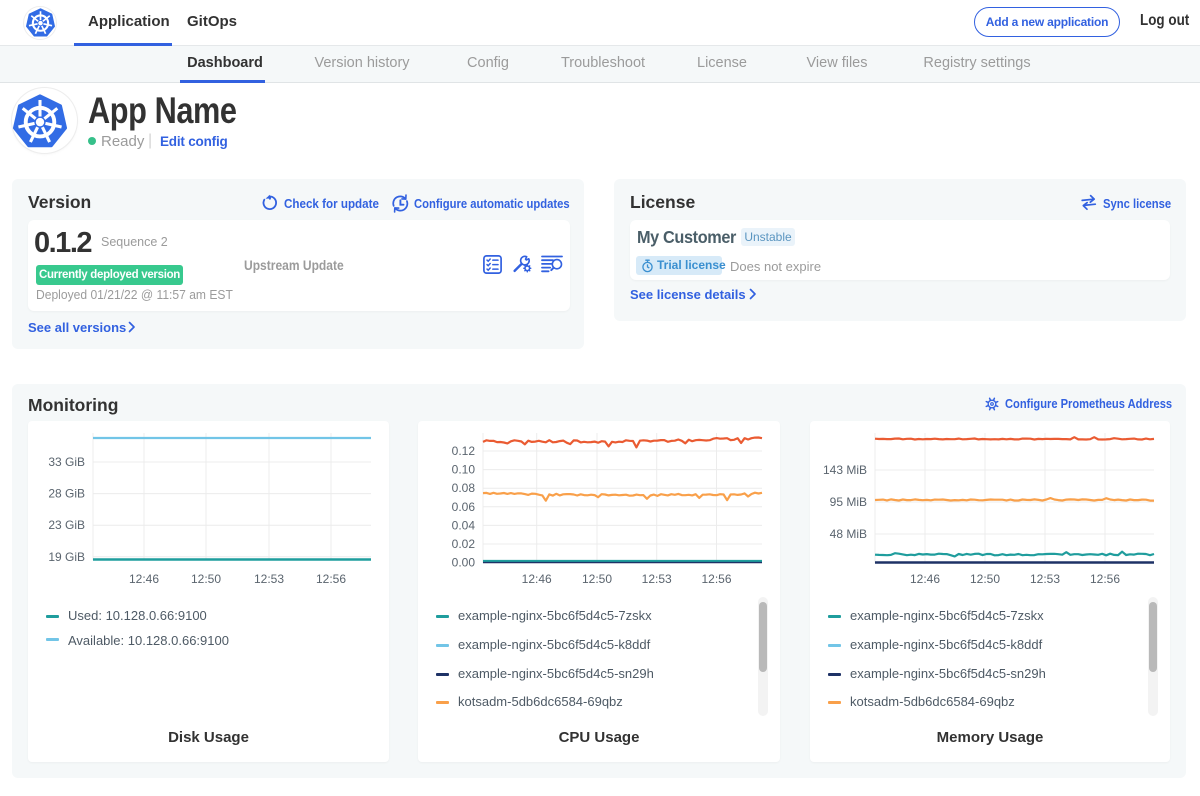  What do you see at coordinates (66, 525) in the screenshot?
I see `svg-text: 23 GiB` at bounding box center [66, 525].